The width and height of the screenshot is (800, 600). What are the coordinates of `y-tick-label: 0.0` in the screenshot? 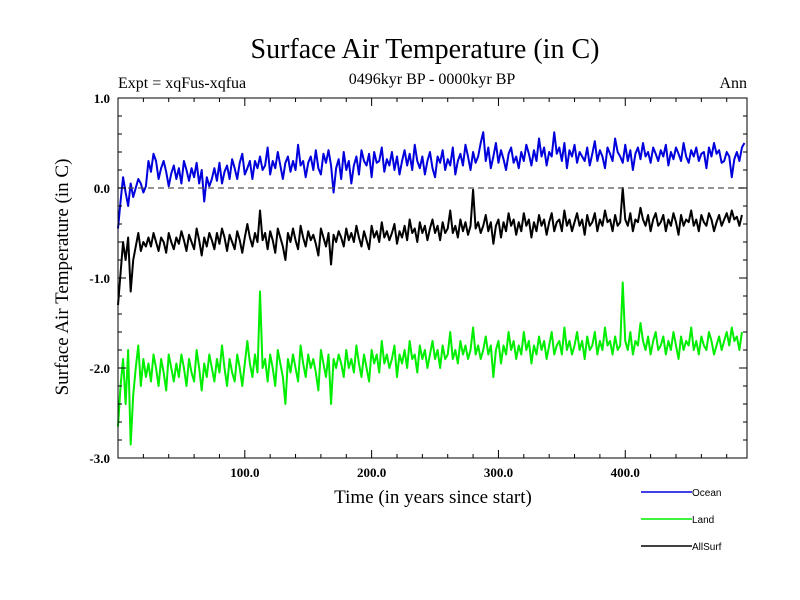 It's located at (102, 188).